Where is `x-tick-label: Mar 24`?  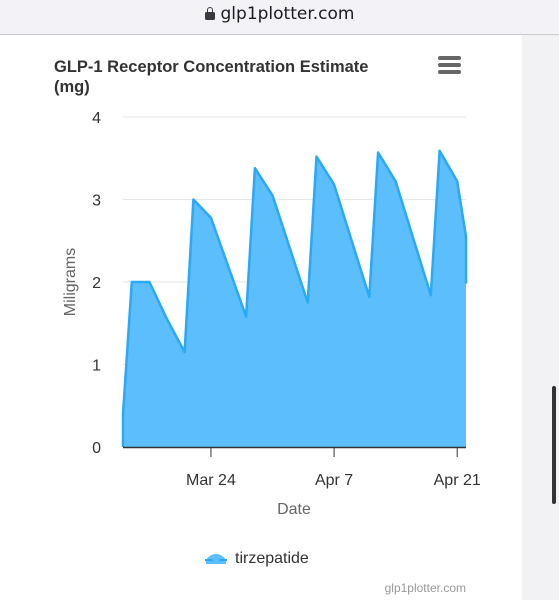 x-tick-label: Mar 24 is located at coordinates (211, 480).